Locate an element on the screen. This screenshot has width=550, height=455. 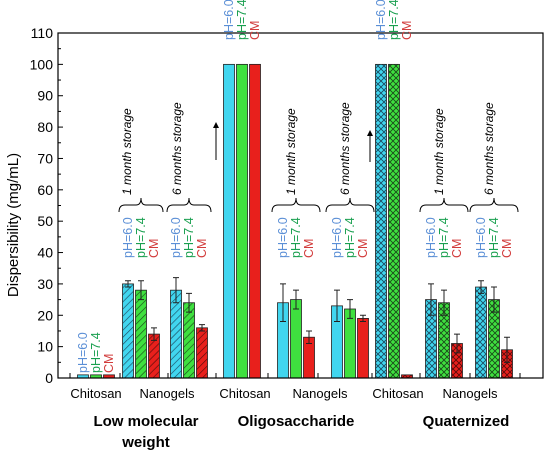
bar-2-3-cm is located at coordinates (363, 348).